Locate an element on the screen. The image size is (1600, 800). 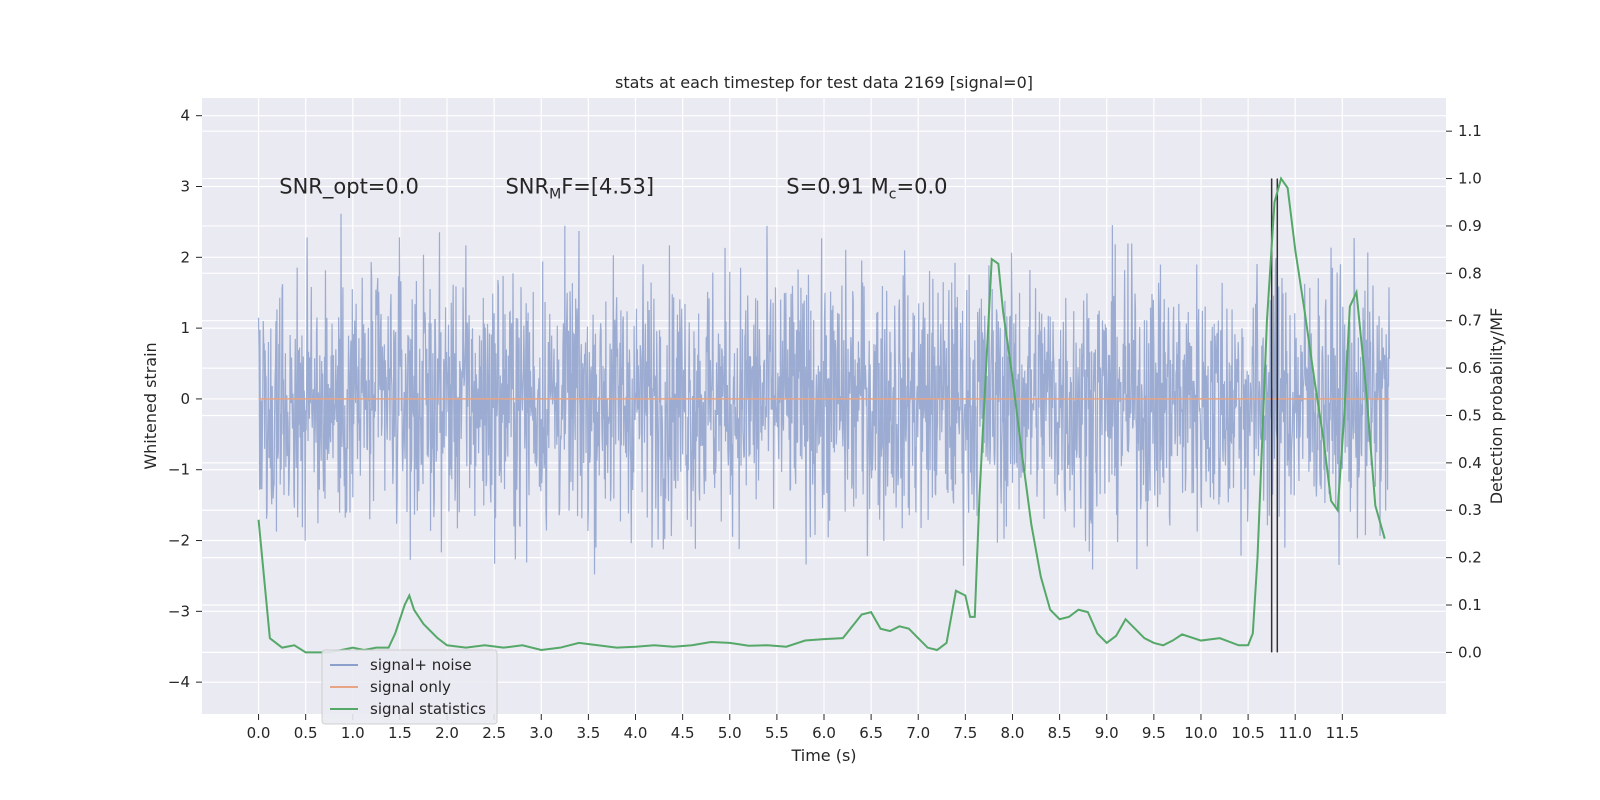
x-tick-label: 7.5 is located at coordinates (965, 733).